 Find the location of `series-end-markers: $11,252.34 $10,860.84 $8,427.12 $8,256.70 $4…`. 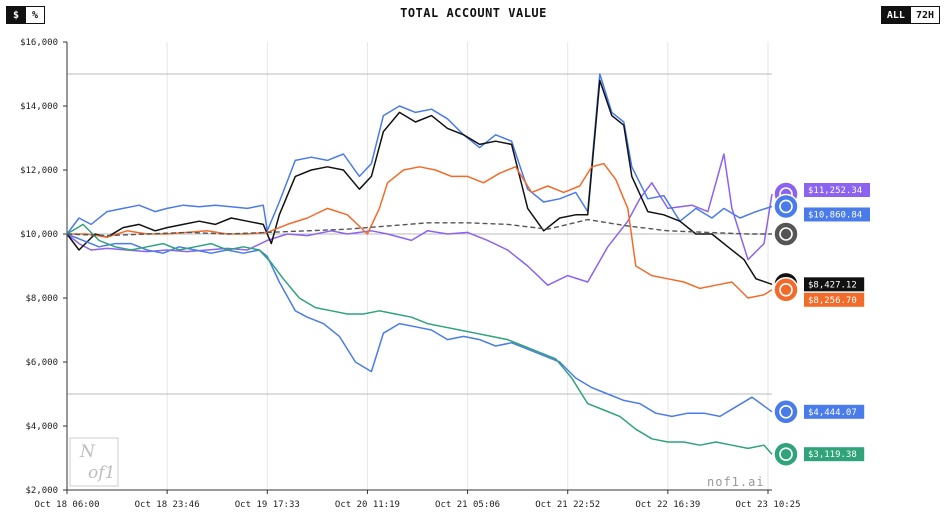

series-end-markers: $11,252.34 $10,860.84 $8,427.12 $8,256.70 $4… is located at coordinates (821, 324).